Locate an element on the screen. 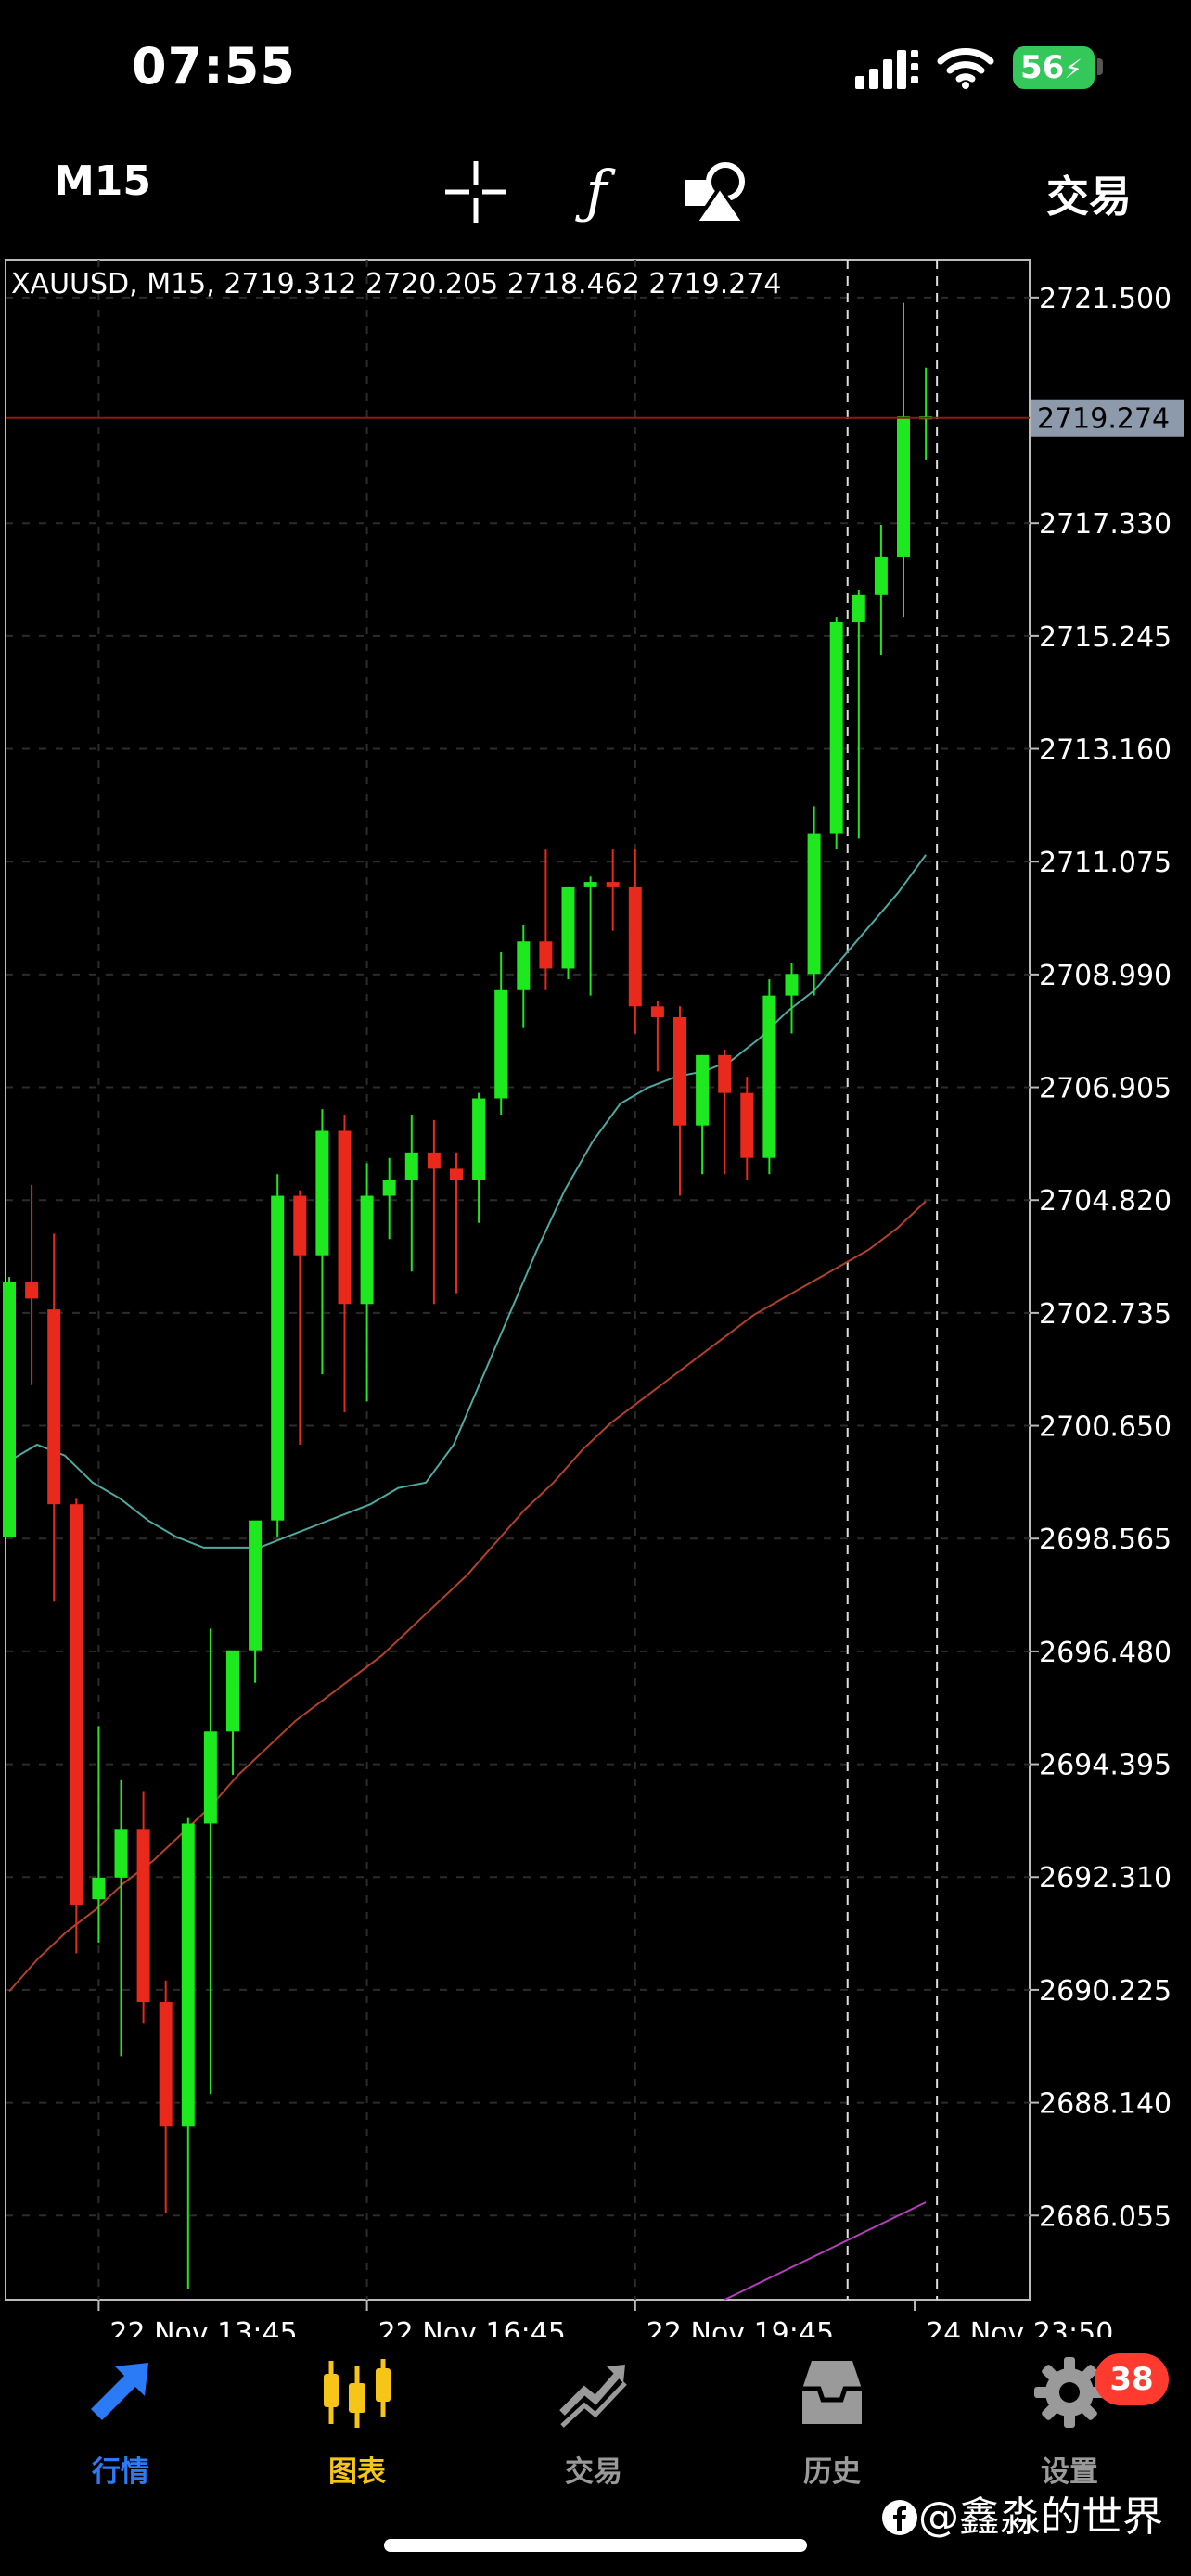 The height and width of the screenshot is (2576, 1191). settings-gear-icon is located at coordinates (1069, 2393).